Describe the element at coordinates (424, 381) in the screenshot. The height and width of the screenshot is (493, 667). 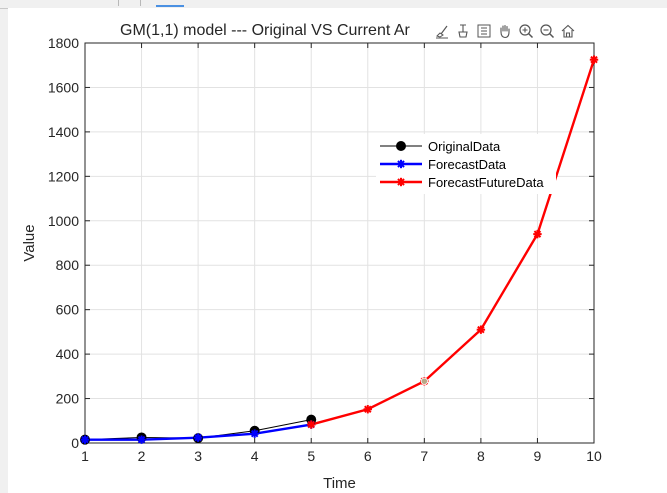
I see `annotation-point` at that location.